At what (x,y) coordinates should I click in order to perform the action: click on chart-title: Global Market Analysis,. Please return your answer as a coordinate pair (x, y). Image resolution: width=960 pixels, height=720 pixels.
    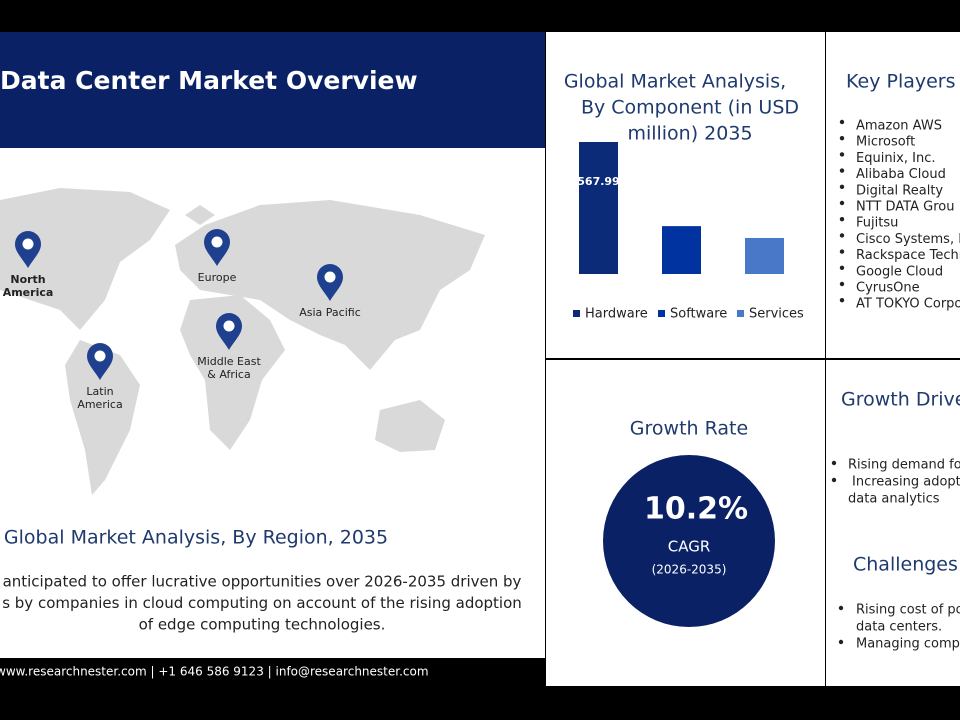
    Looking at the image, I should click on (675, 82).